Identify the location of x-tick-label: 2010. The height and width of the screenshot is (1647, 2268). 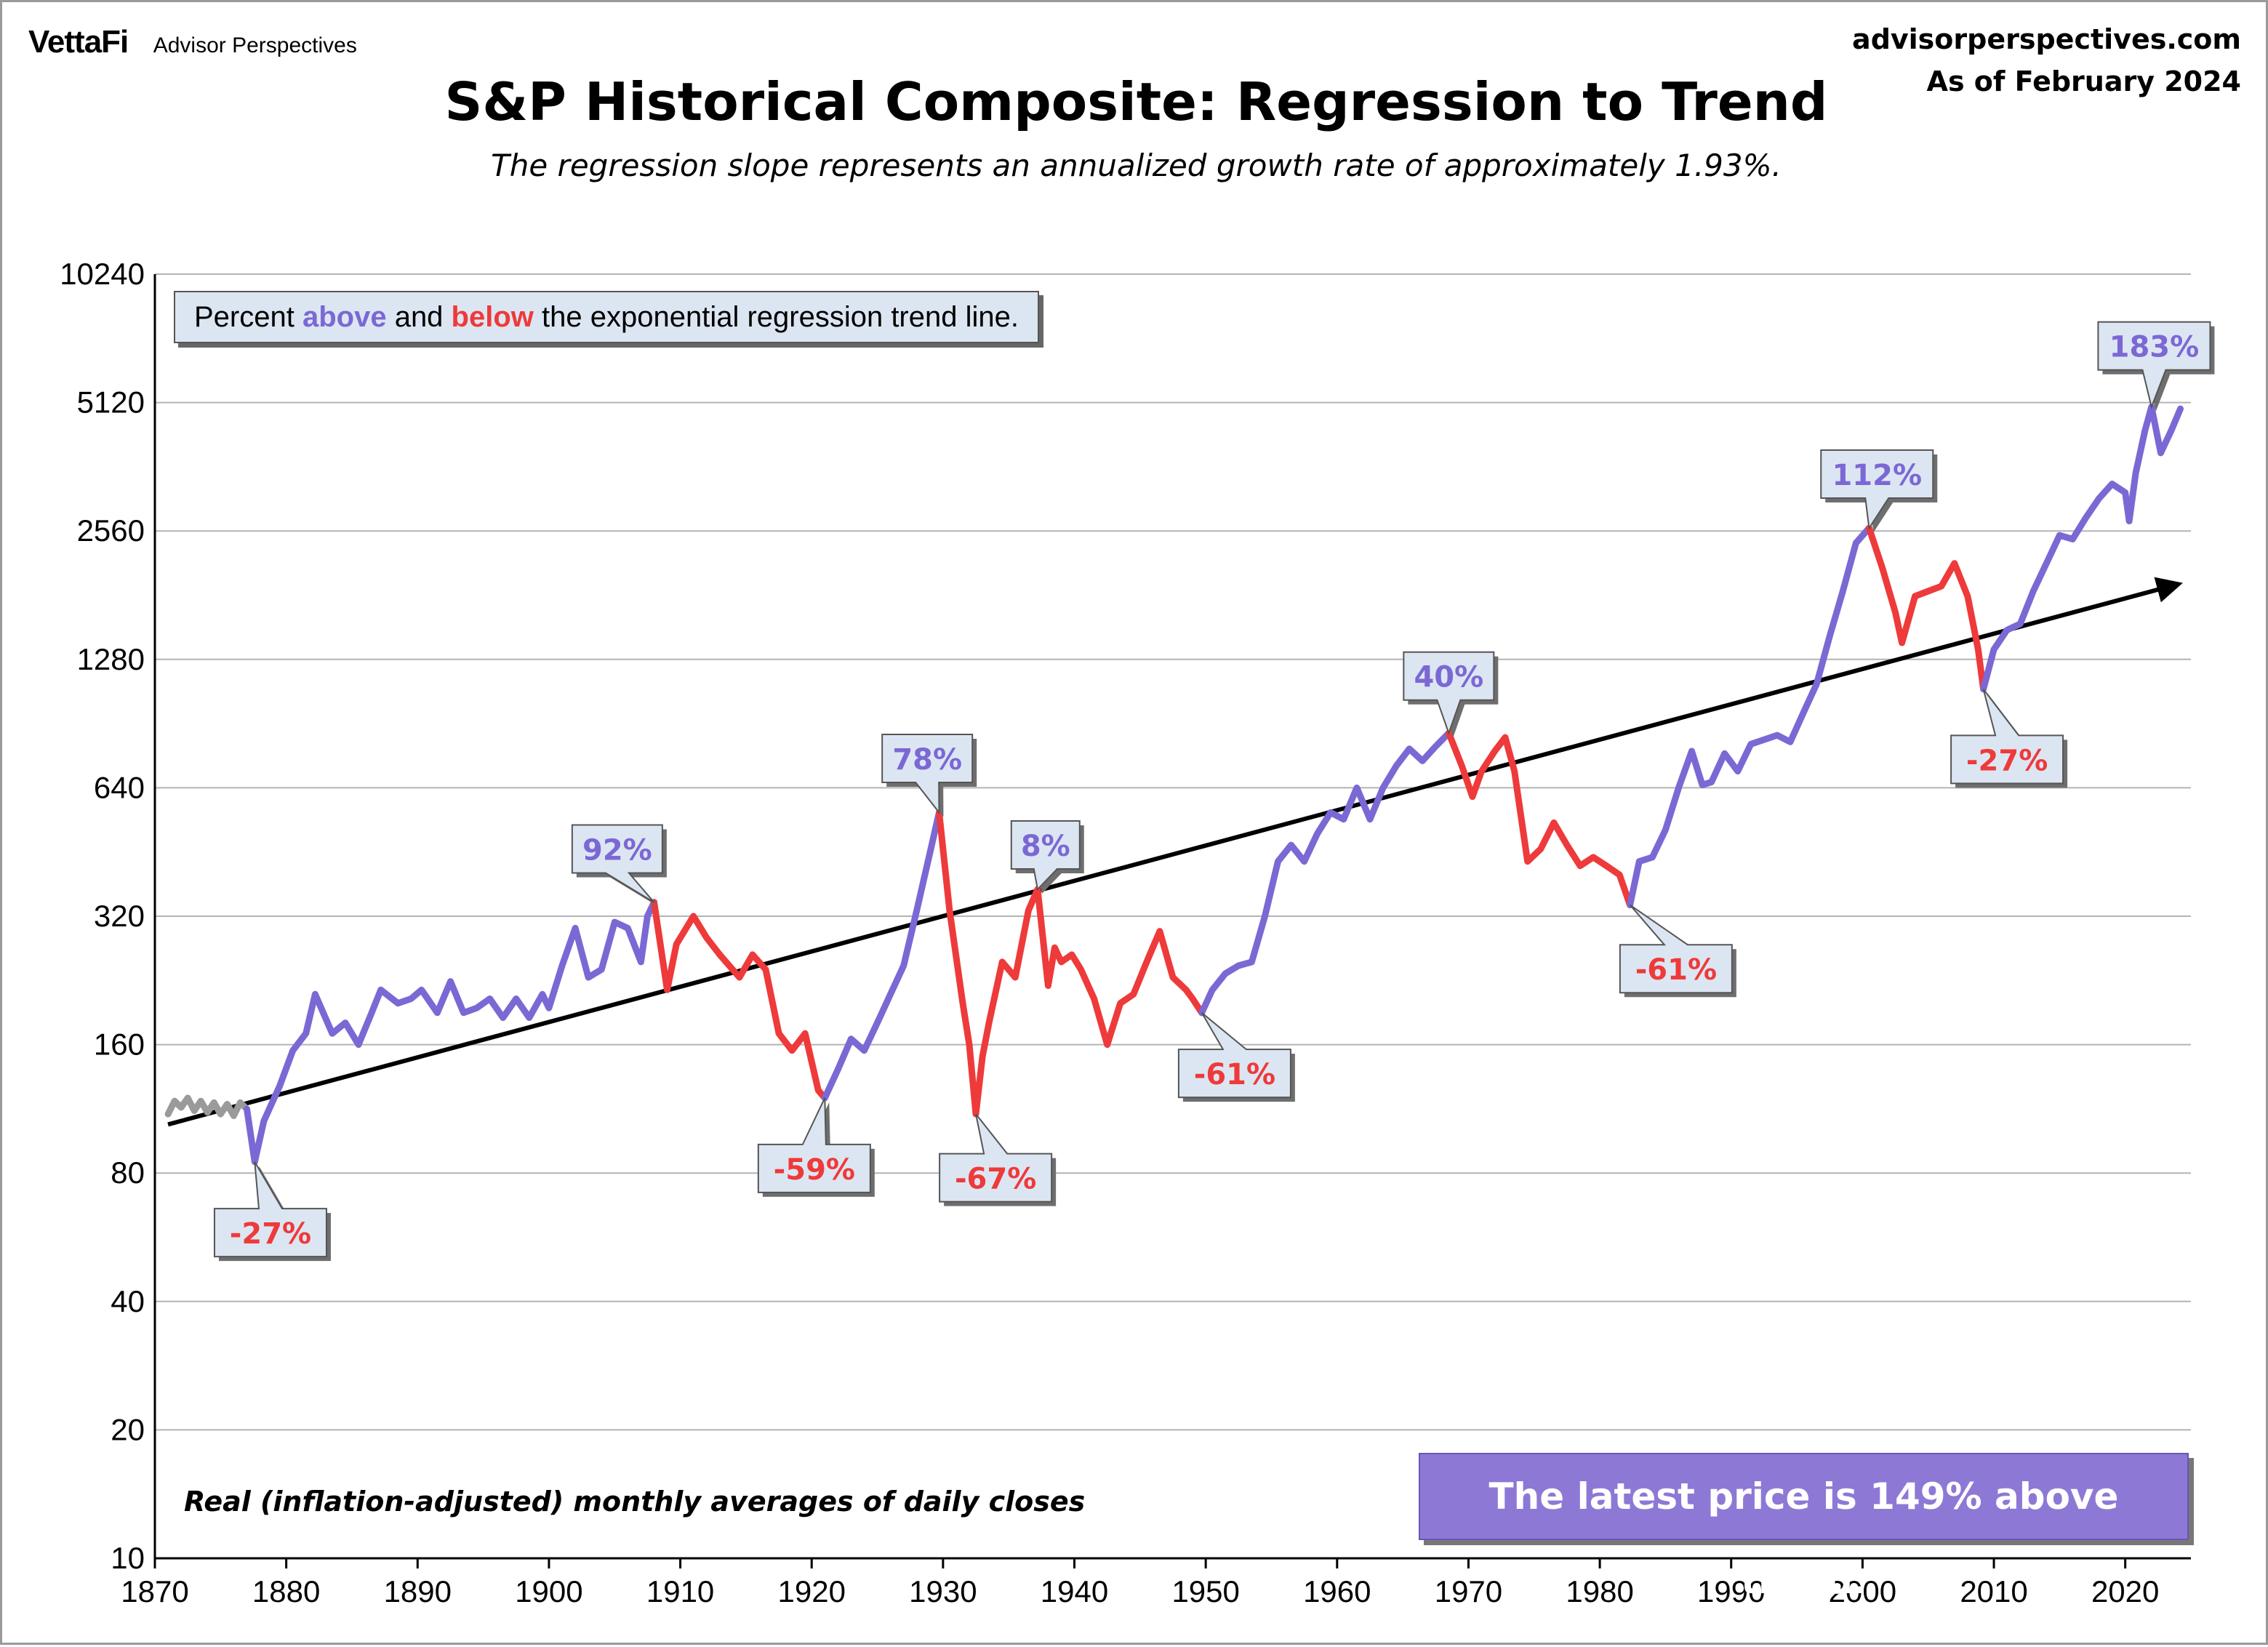
(1993, 1591).